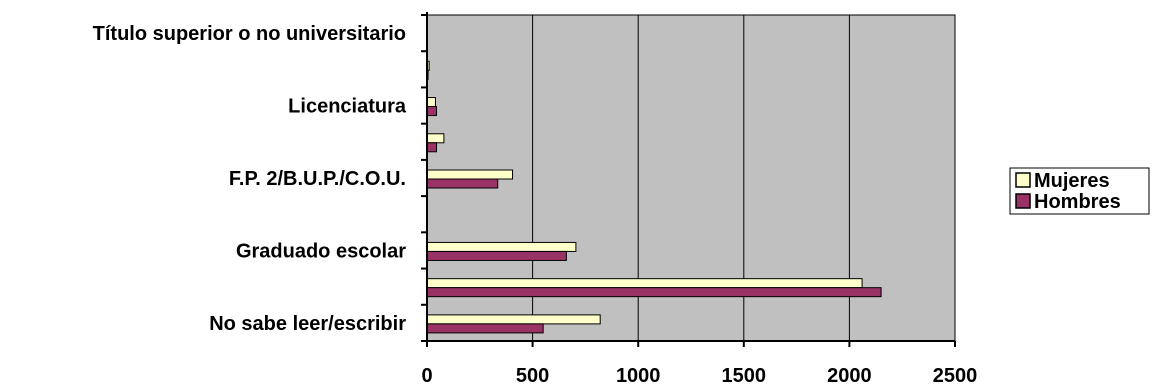  I want to click on x-tick-label: 1500, so click(744, 376).